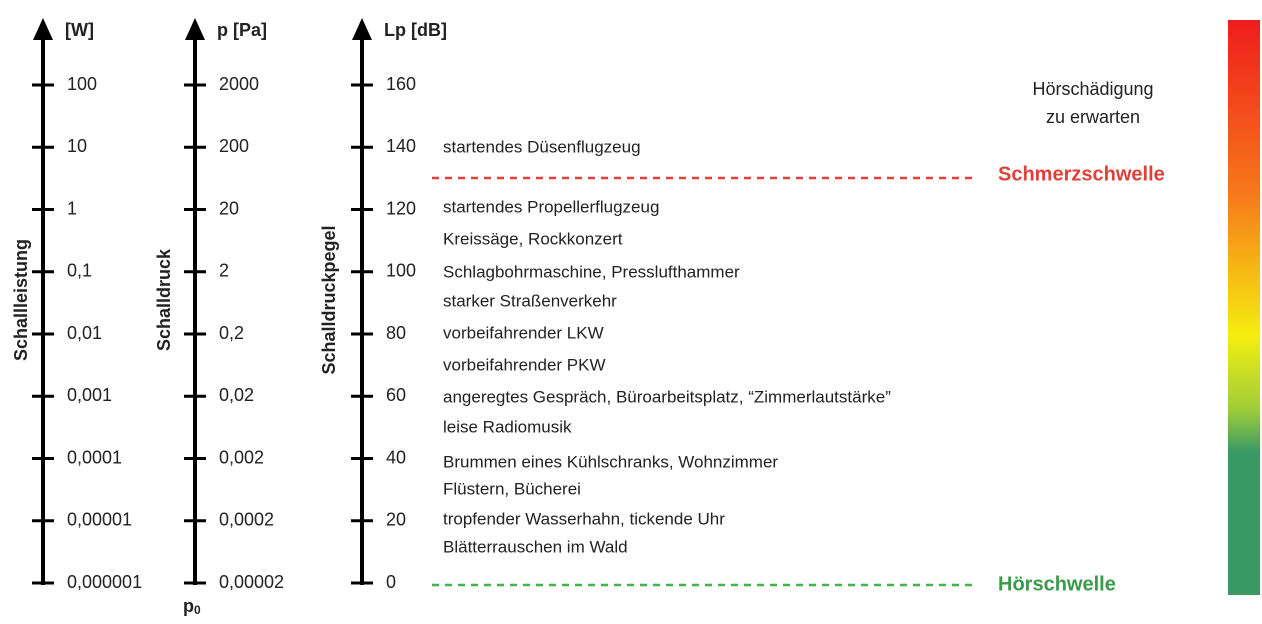  What do you see at coordinates (401, 84) in the screenshot?
I see `tick-label: 160` at bounding box center [401, 84].